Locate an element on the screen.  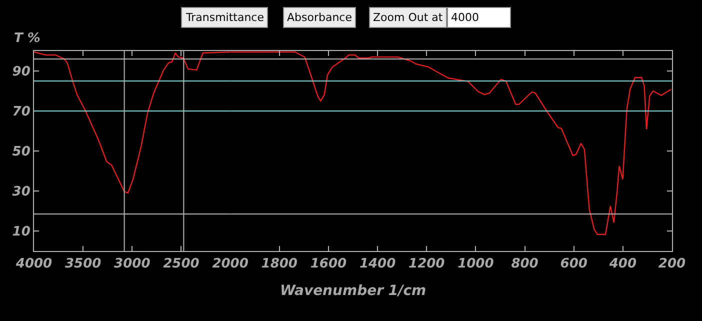
y-tick-label: 70 is located at coordinates (21, 112).